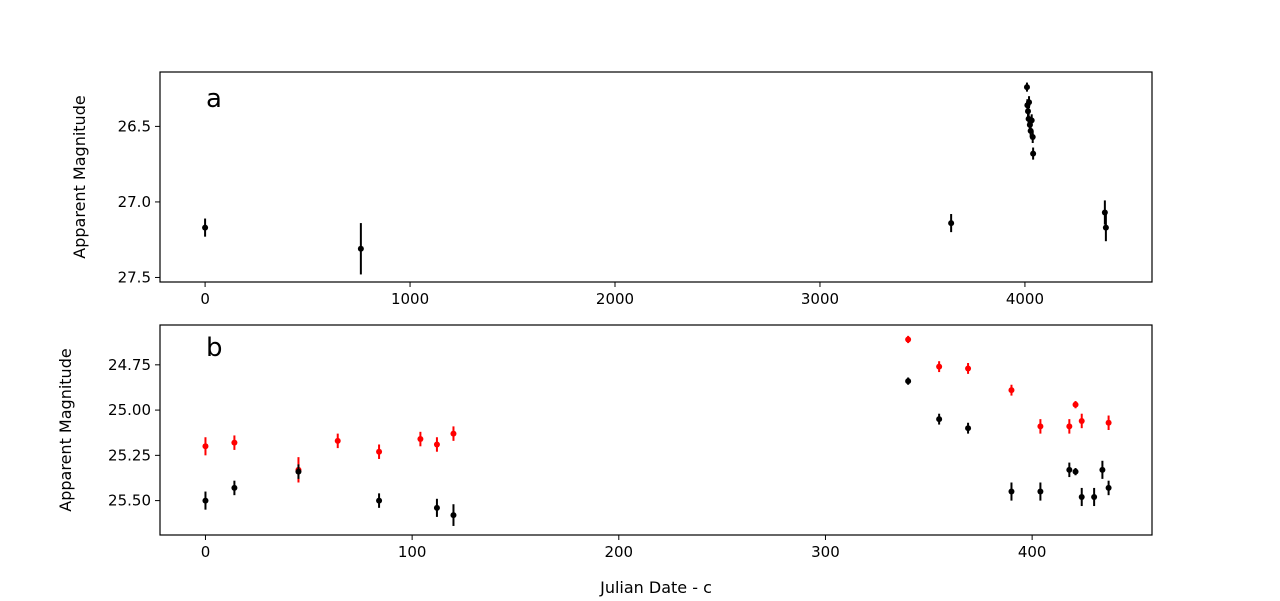 This screenshot has width=1280, height=601. What do you see at coordinates (412, 552) in the screenshot?
I see `panel-b-x-tick-label: 100` at bounding box center [412, 552].